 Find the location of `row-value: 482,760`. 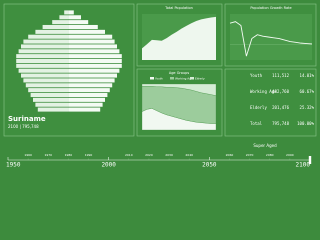

row-value: 482,760 is located at coordinates (280, 91).